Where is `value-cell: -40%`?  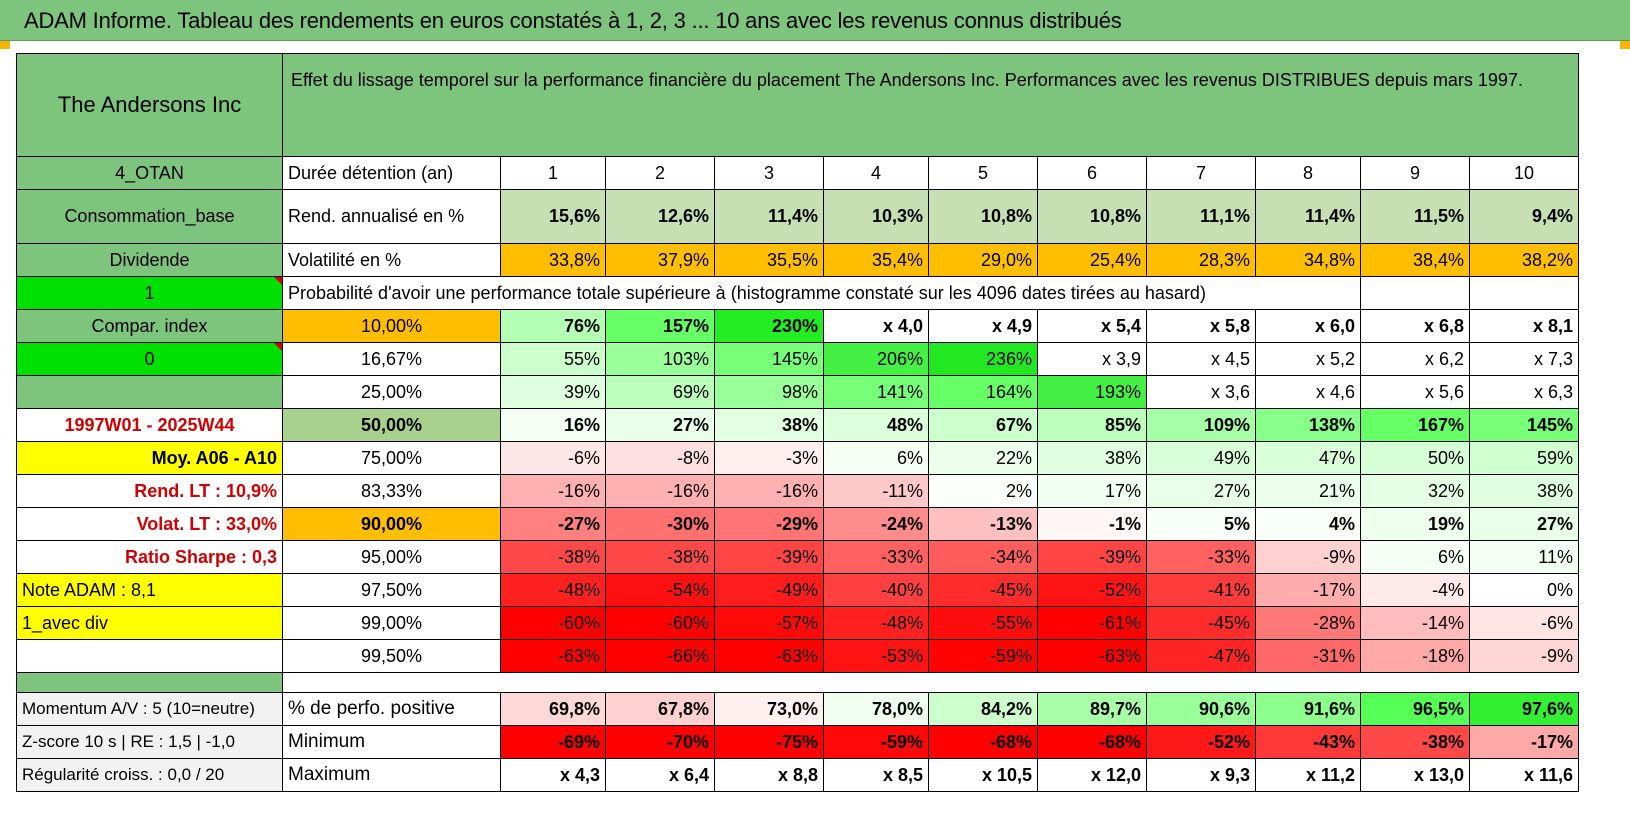 value-cell: -40% is located at coordinates (876, 590).